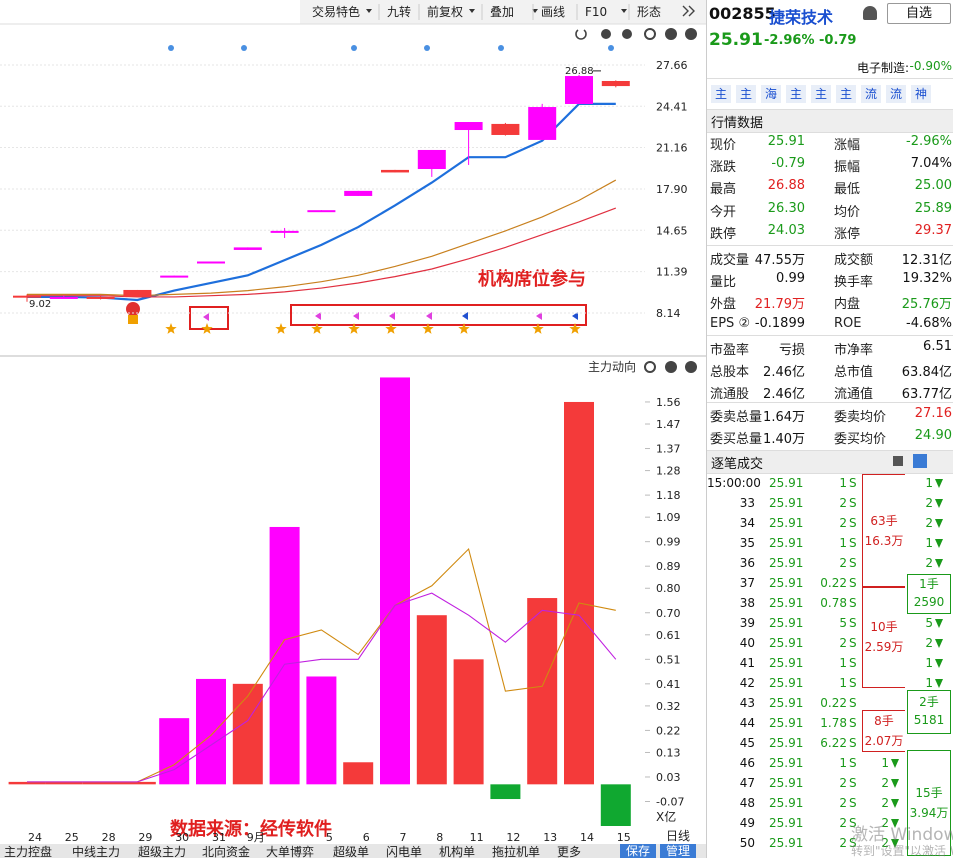 This screenshot has height=858, width=953. Describe the element at coordinates (438, 315) in the screenshot. I see `signal-box` at that location.